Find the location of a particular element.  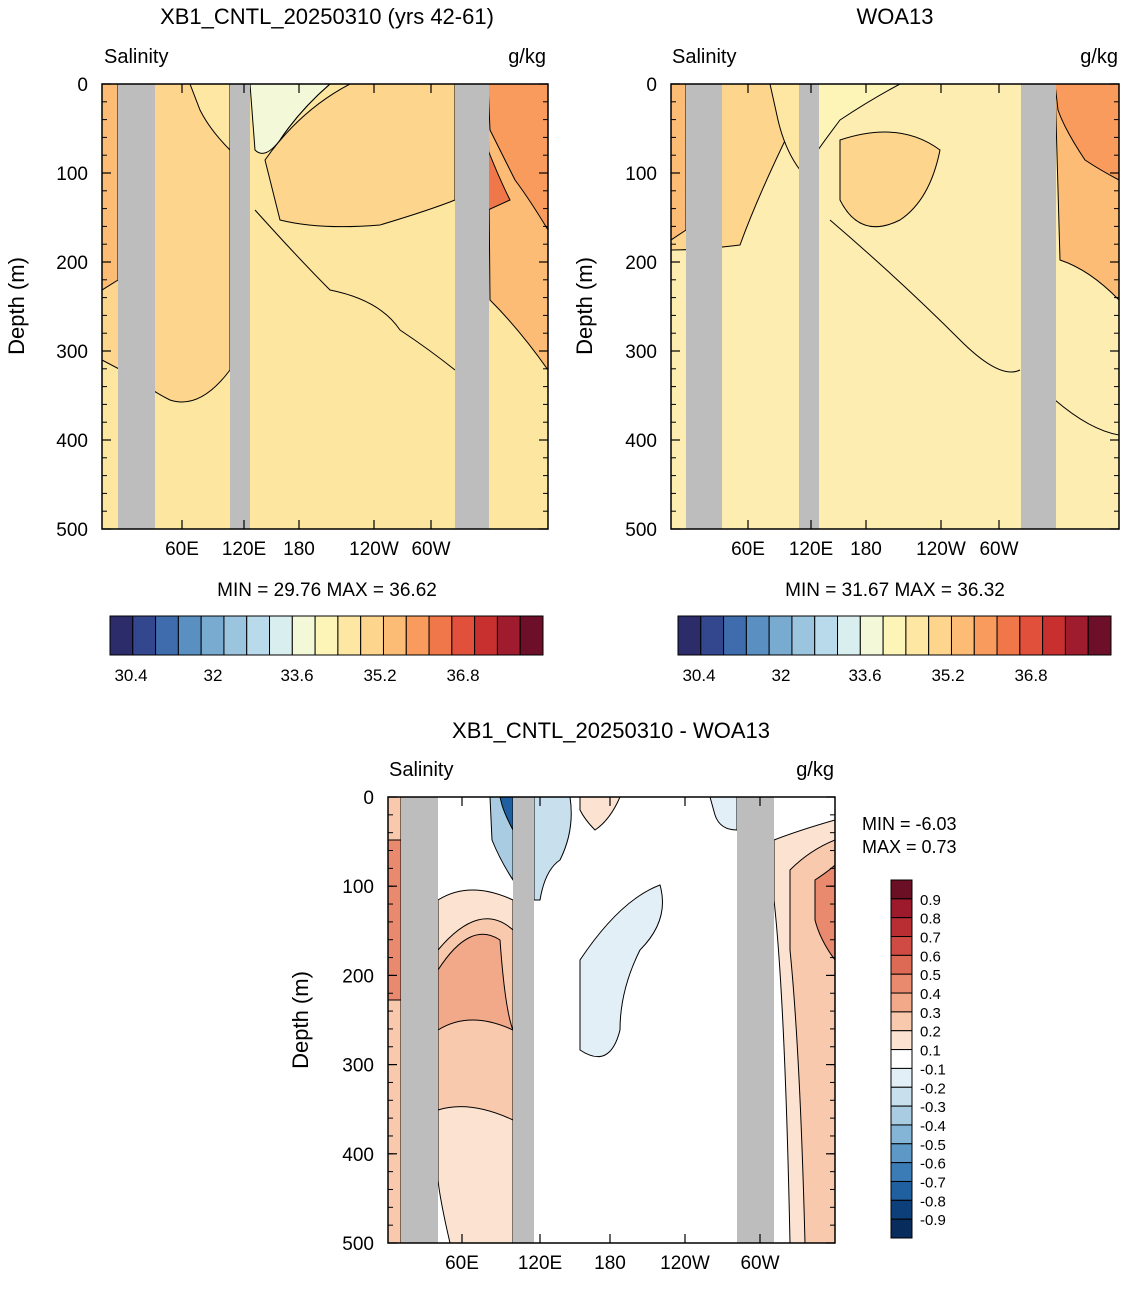

colorbar-label: -0.6 is located at coordinates (933, 1164).